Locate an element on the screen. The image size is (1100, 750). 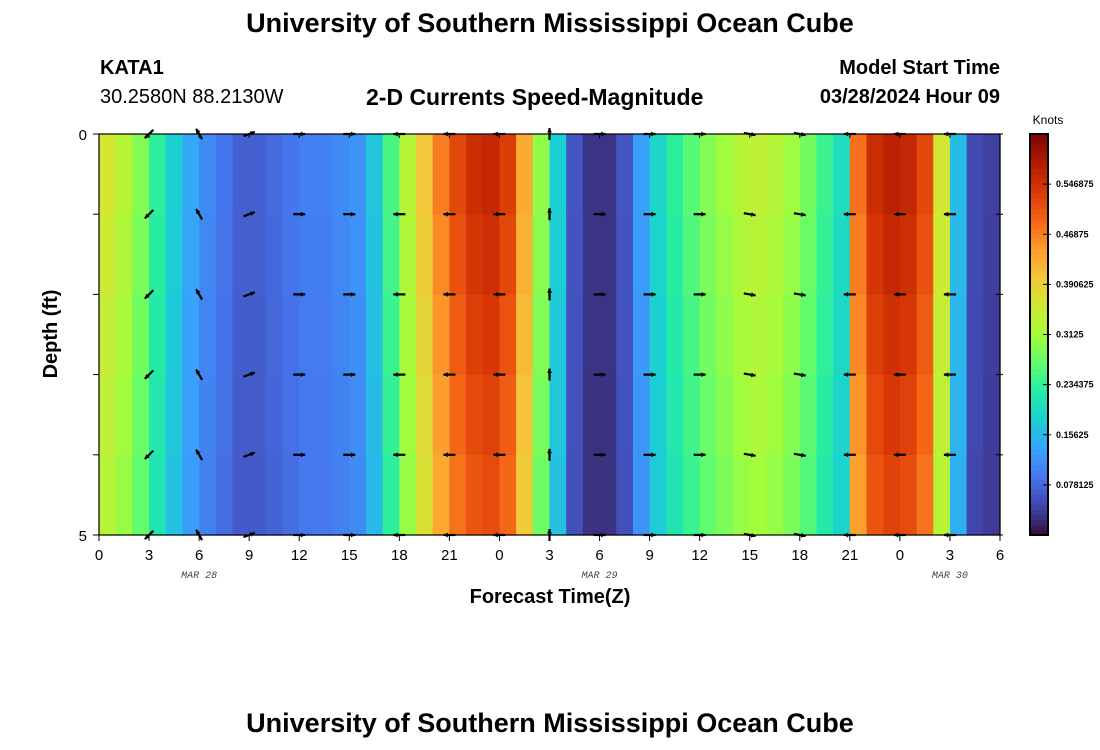
colorbar-tick-label: 0.46875 is located at coordinates (1072, 234).